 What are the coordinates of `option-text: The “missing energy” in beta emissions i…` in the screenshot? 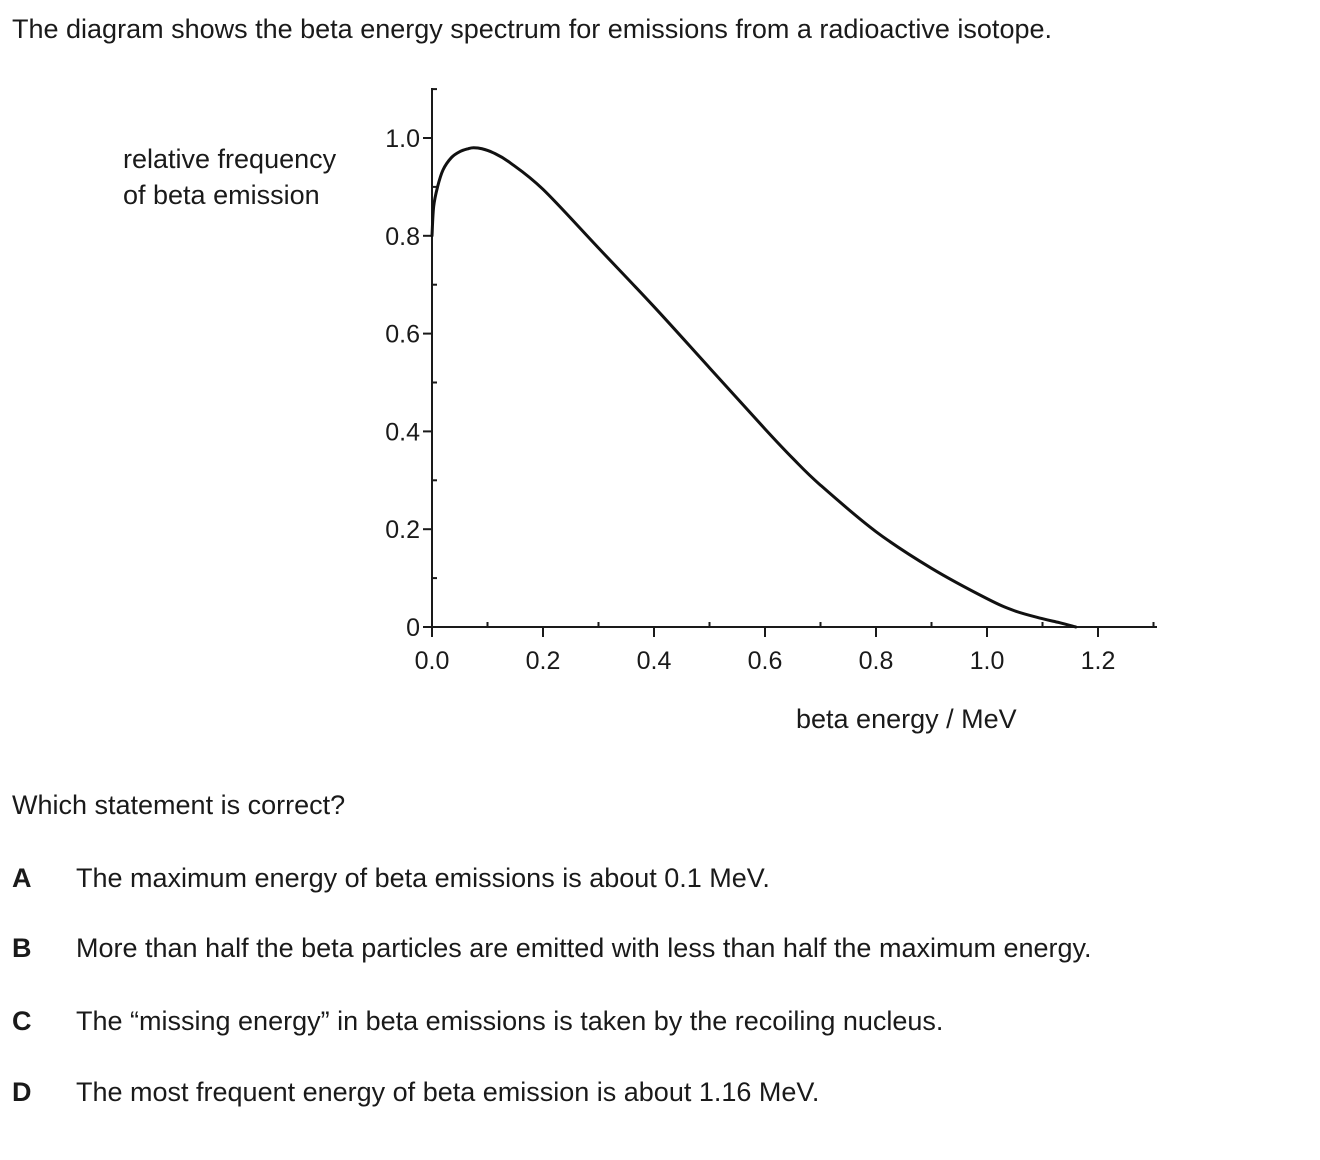 It's located at (510, 1021).